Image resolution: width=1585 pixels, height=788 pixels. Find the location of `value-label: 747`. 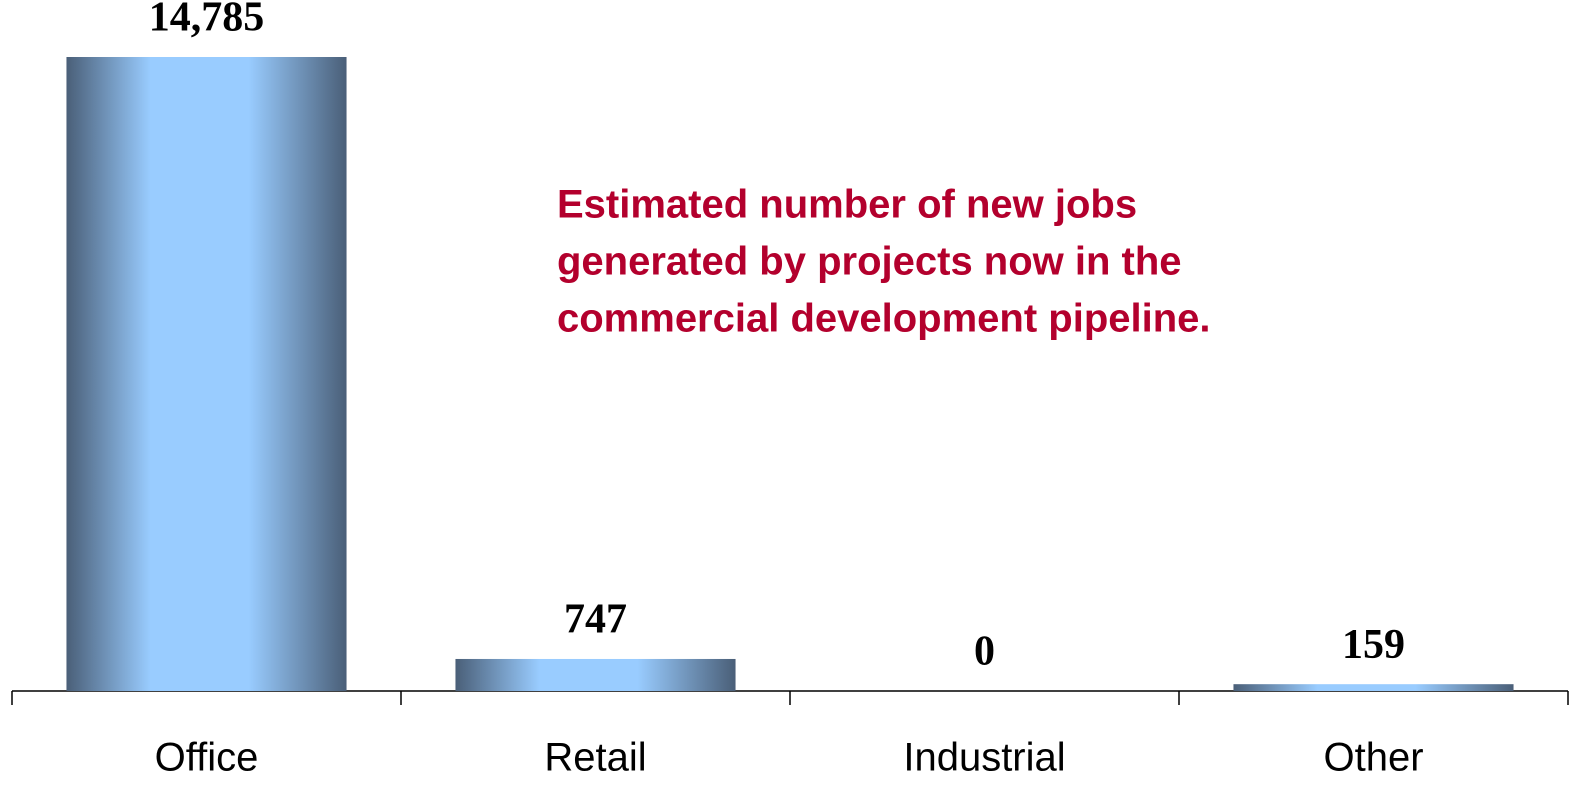

value-label: 747 is located at coordinates (595, 620).